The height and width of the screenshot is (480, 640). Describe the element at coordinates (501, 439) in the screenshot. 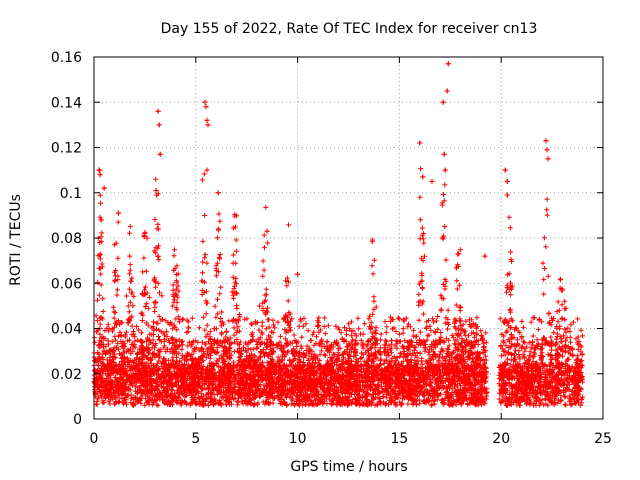

I see `x-tick-label: 20` at that location.